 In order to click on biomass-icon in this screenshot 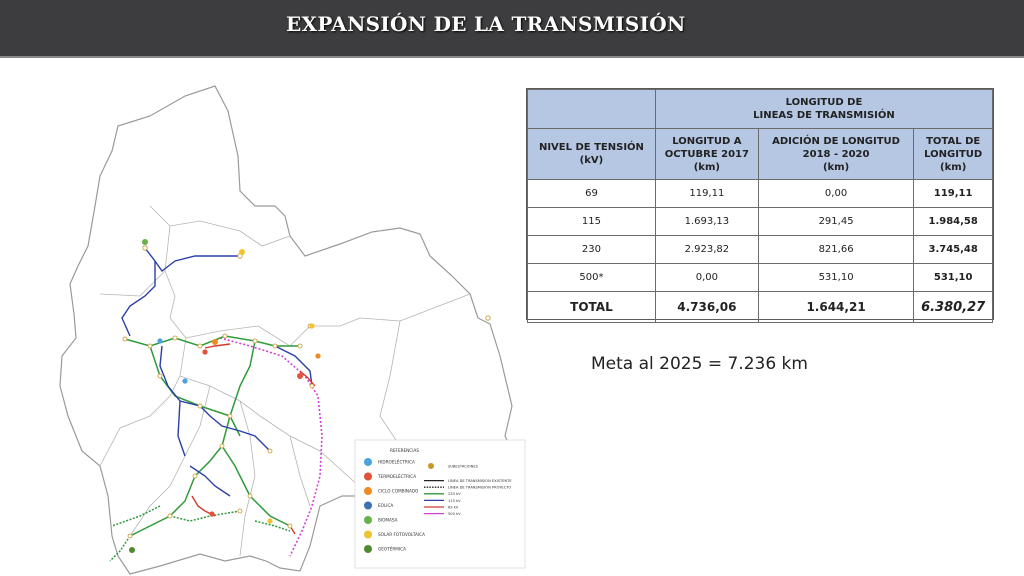, I will do `click(368, 520)`.